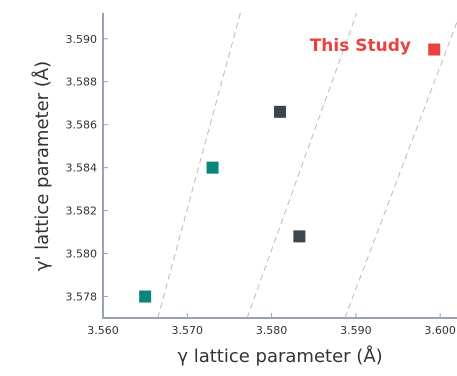  Describe the element at coordinates (82, 254) in the screenshot. I see `y-tick-label: 3.580` at that location.